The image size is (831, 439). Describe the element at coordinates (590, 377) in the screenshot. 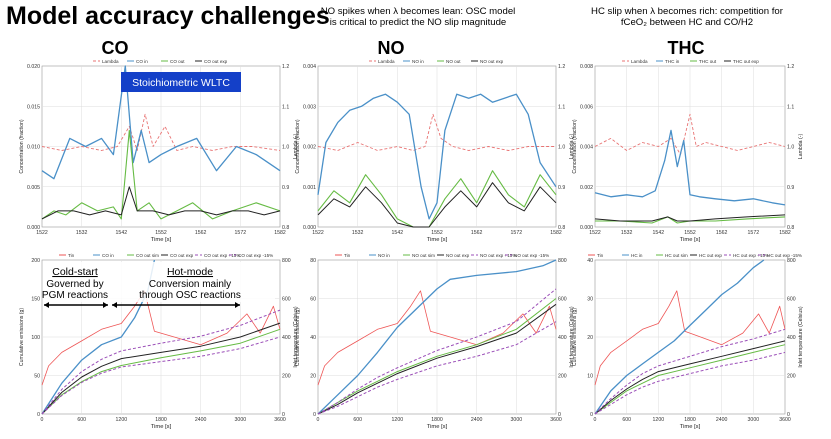

I see `y-tick-label: 10` at that location.